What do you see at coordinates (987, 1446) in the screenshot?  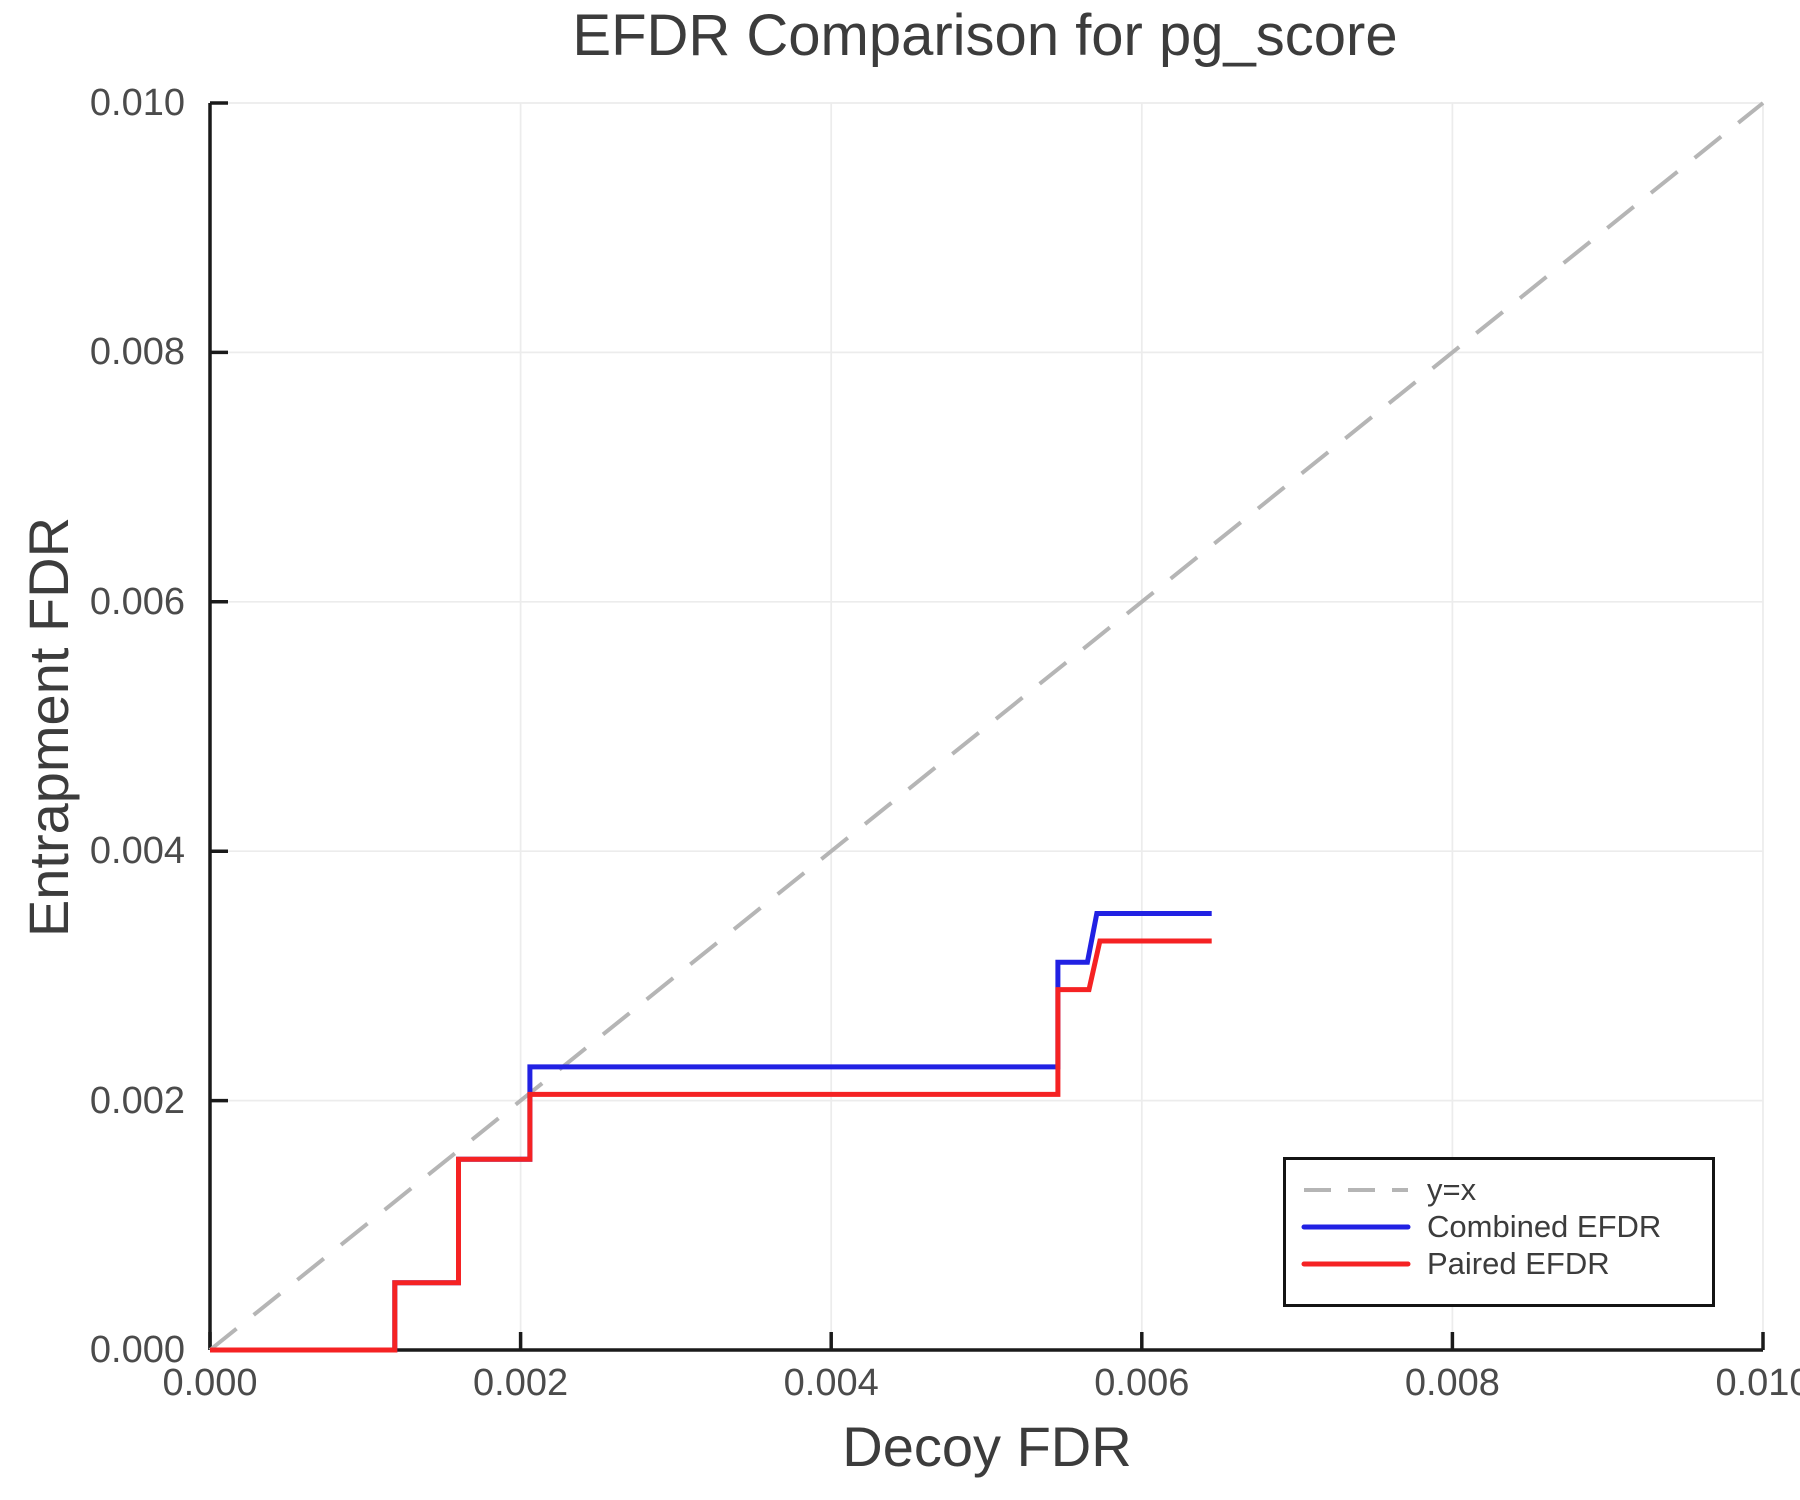 I see `x-axis-label: Decoy FDR` at bounding box center [987, 1446].